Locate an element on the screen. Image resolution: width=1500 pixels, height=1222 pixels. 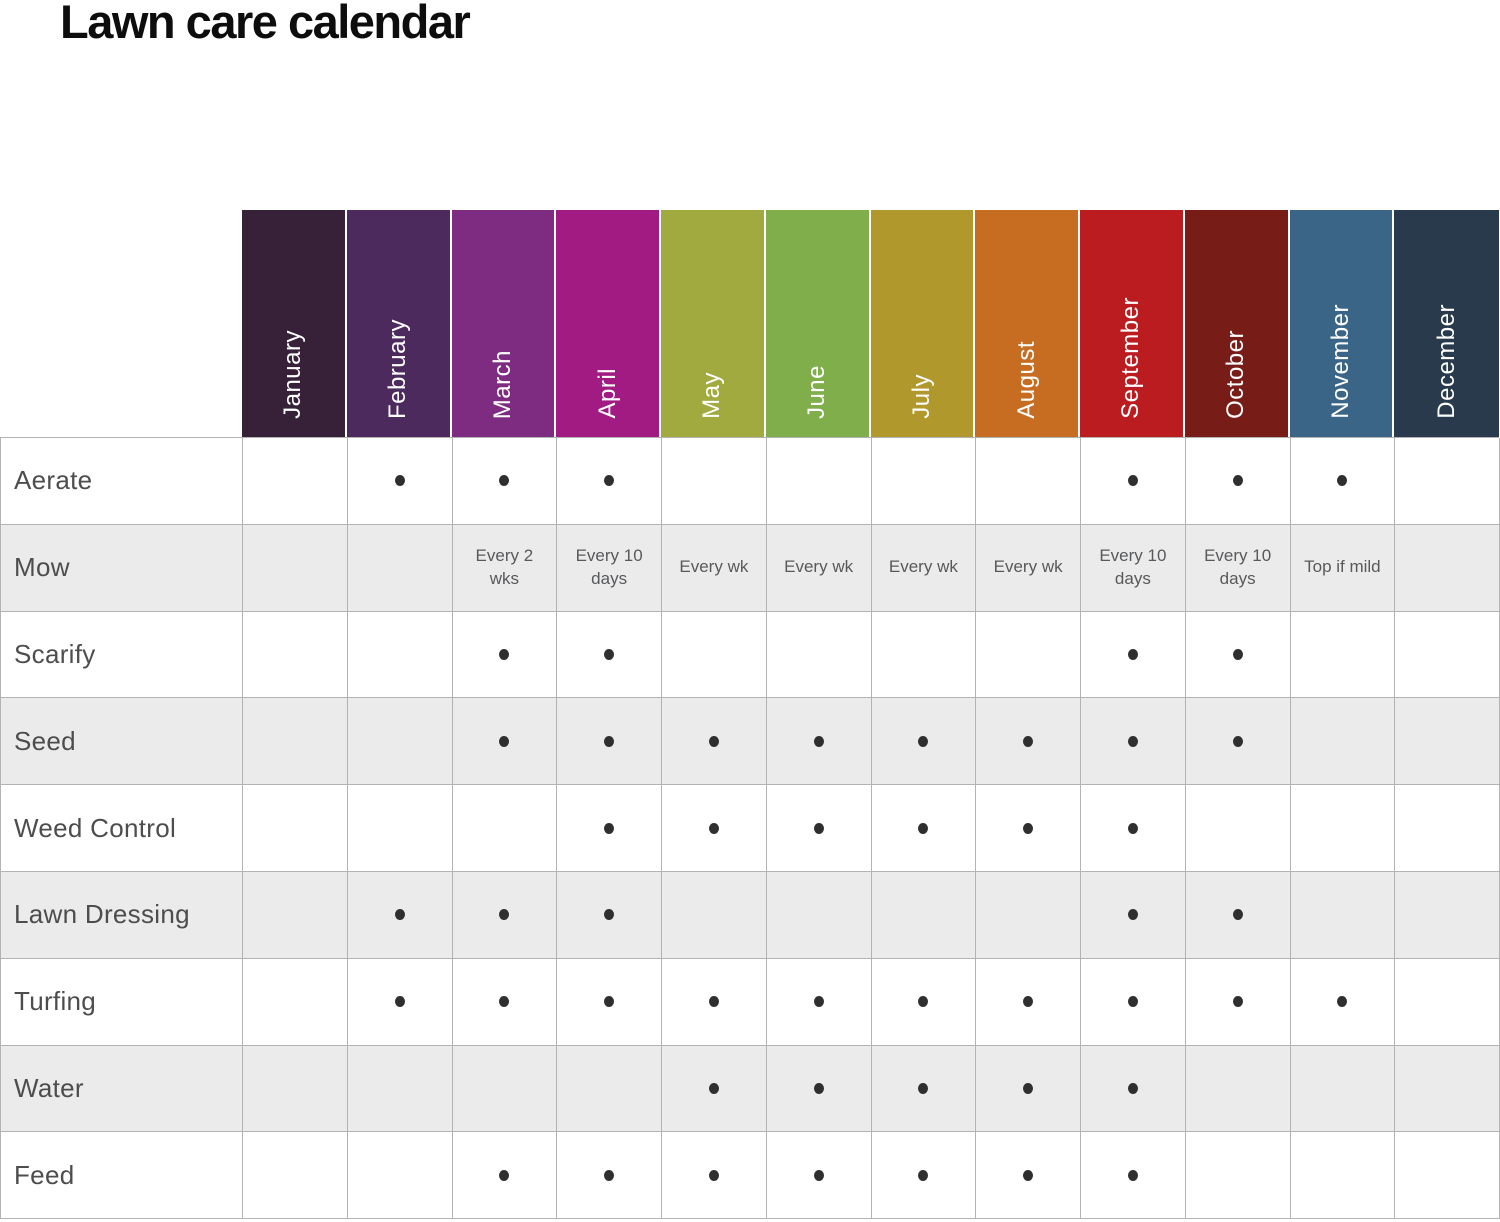
cell-frequency-text: Every 10 days is located at coordinates (609, 566).